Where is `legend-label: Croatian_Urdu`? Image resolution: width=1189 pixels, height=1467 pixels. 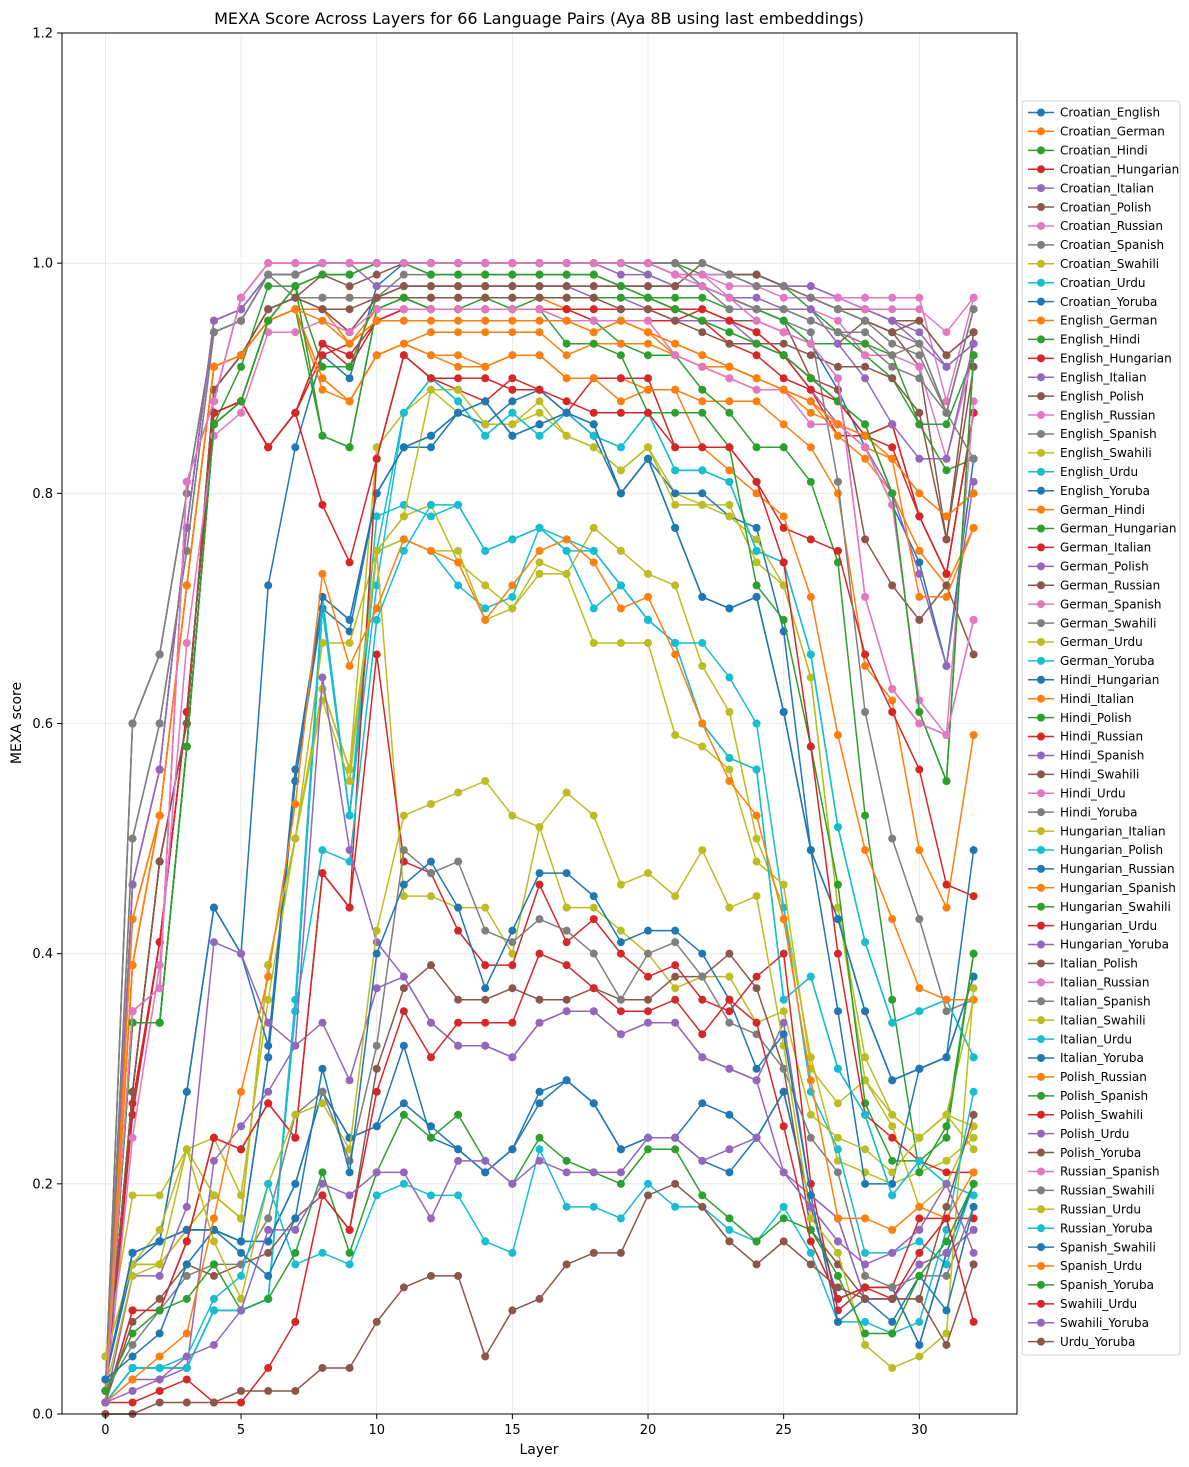
legend-label: Croatian_Urdu is located at coordinates (1102, 283).